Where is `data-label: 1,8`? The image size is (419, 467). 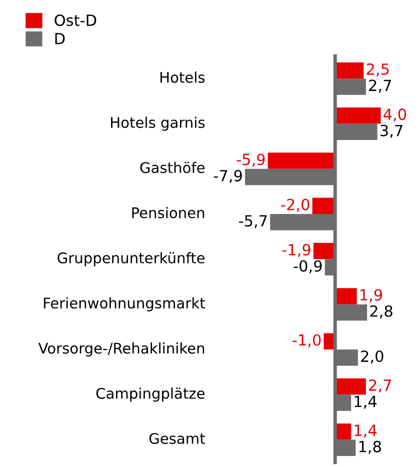 data-label: 1,8 is located at coordinates (370, 447).